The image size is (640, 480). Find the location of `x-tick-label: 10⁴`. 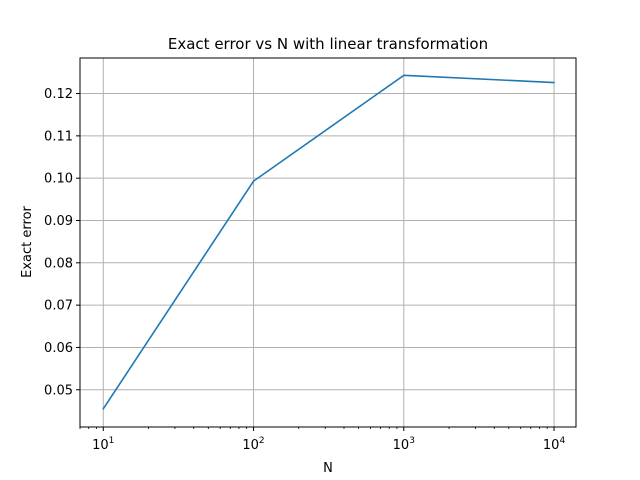

x-tick-label: 10⁴ is located at coordinates (554, 444).